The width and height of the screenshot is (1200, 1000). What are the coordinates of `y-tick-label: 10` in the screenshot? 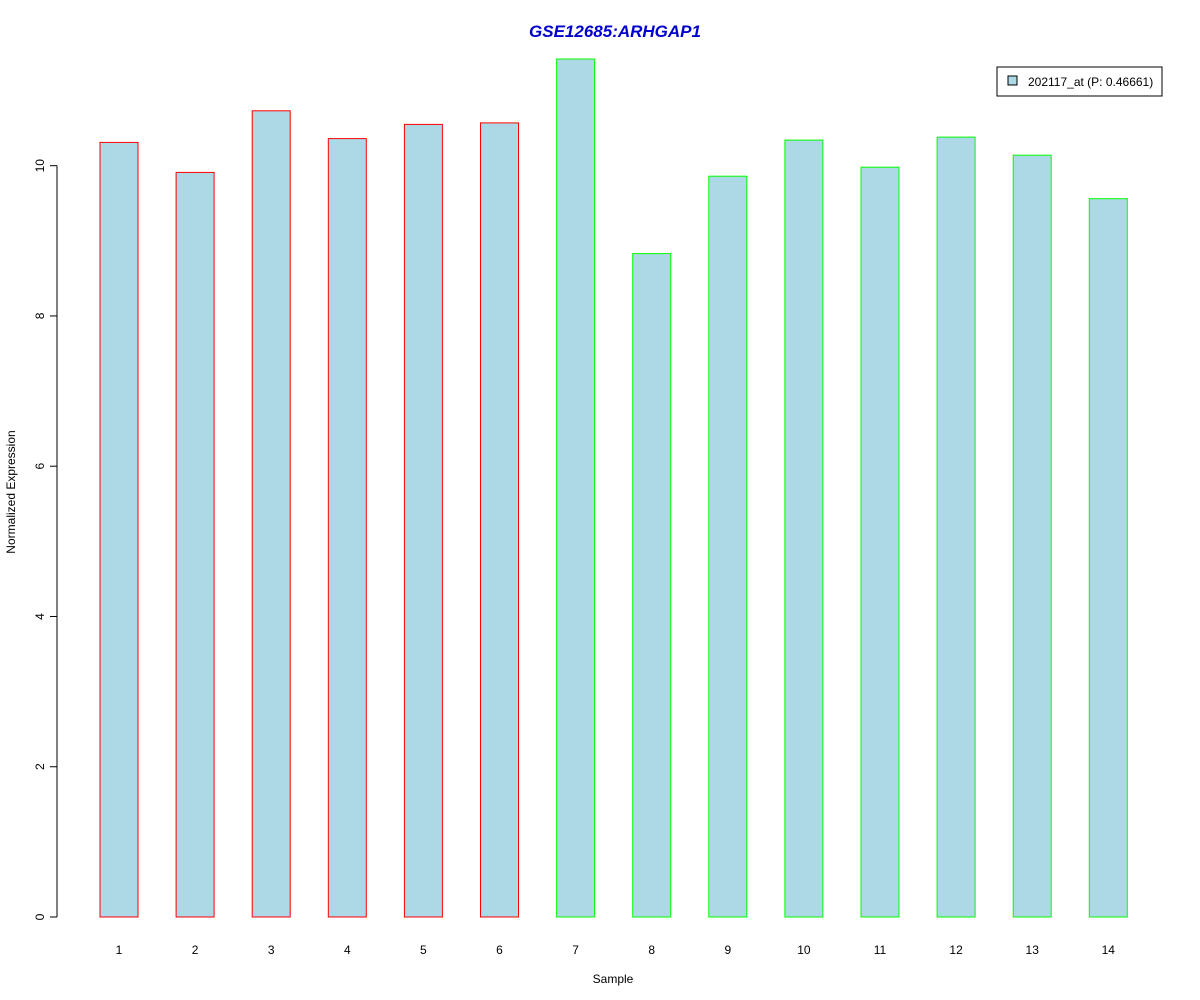 It's located at (40, 166).